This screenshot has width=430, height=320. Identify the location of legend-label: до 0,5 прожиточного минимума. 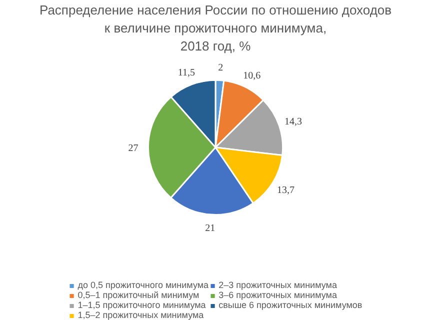
(143, 285).